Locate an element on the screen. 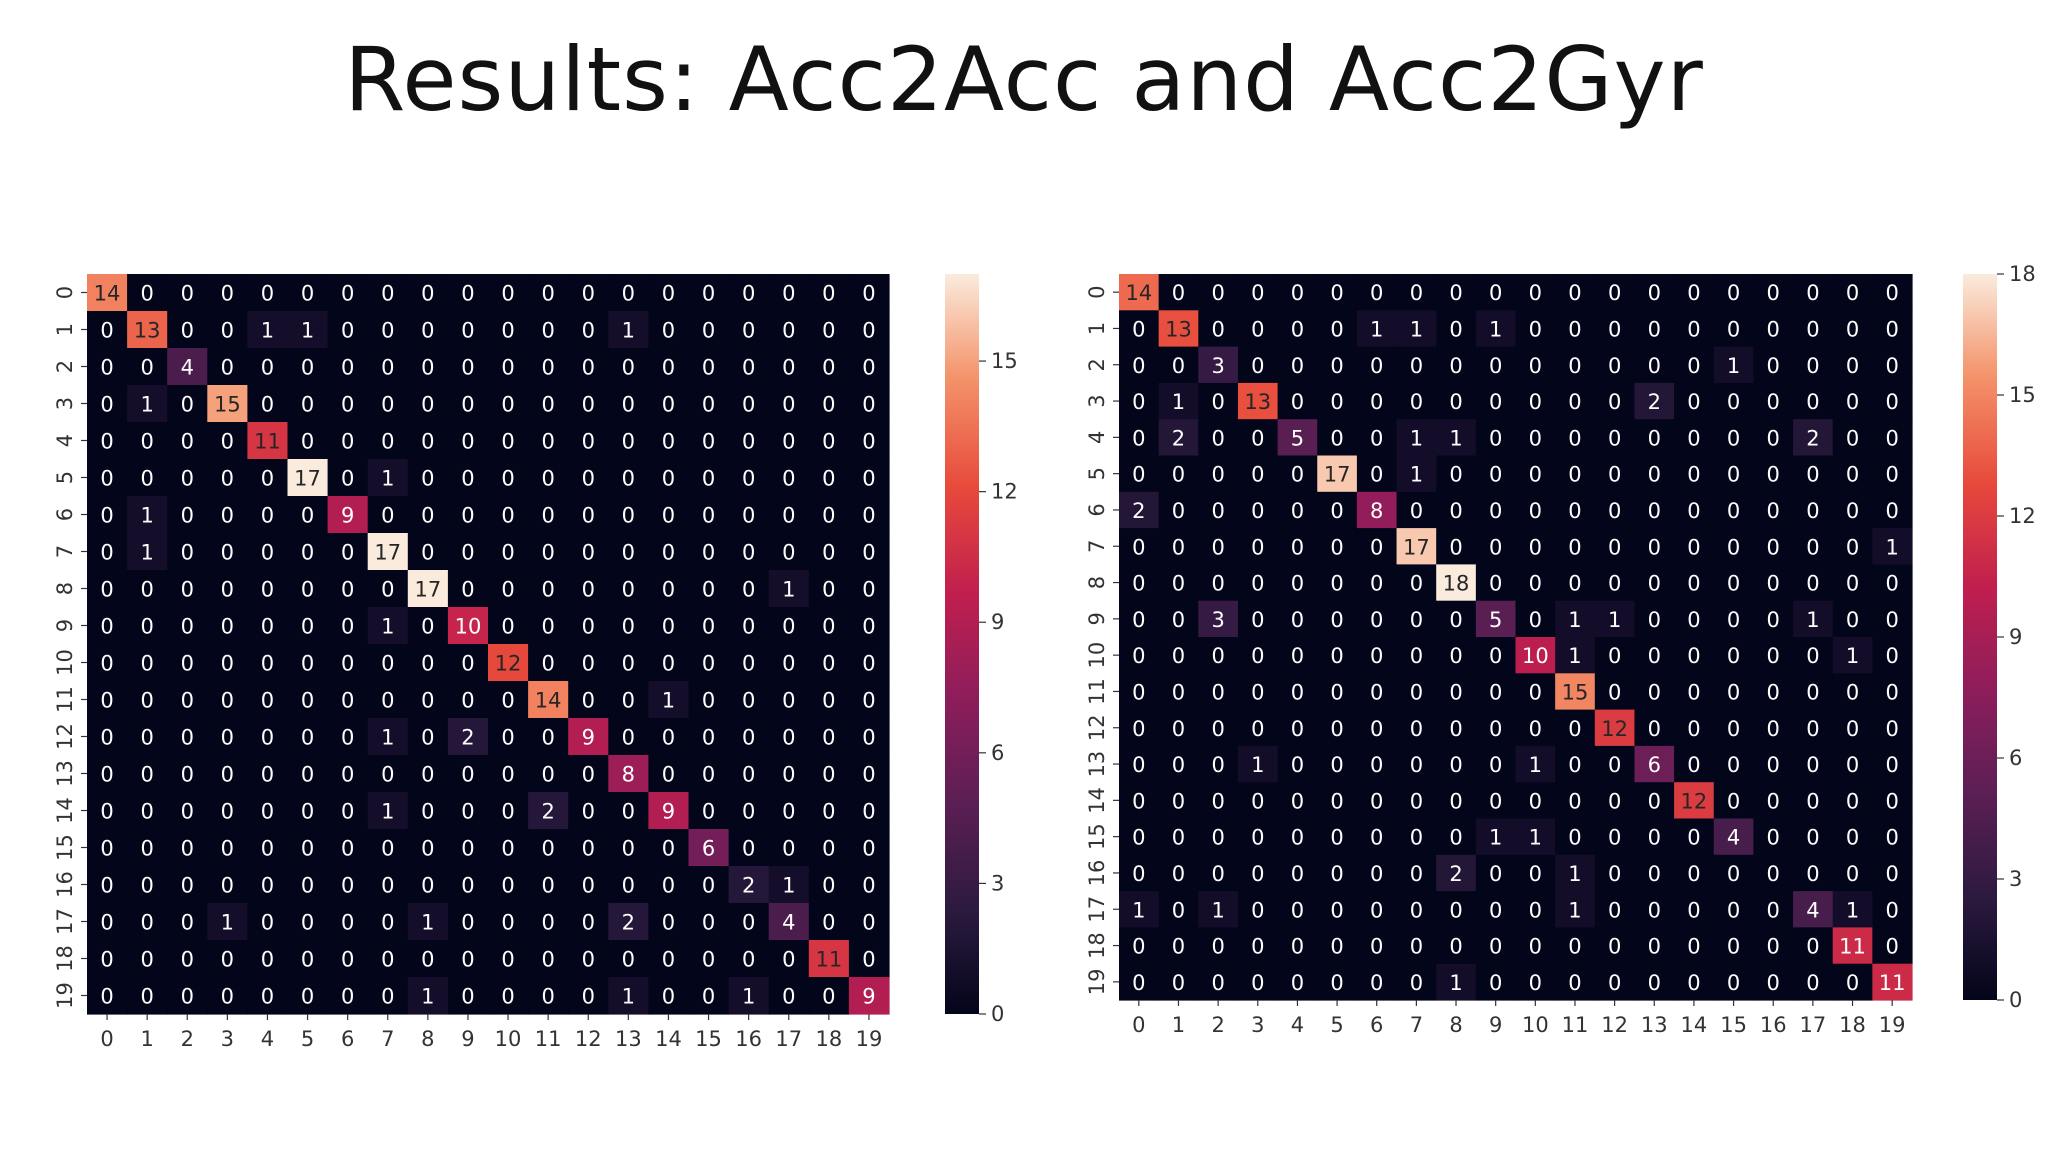 Image resolution: width=2048 pixels, height=1152 pixels. x-tick-label: 4 is located at coordinates (1297, 1025).